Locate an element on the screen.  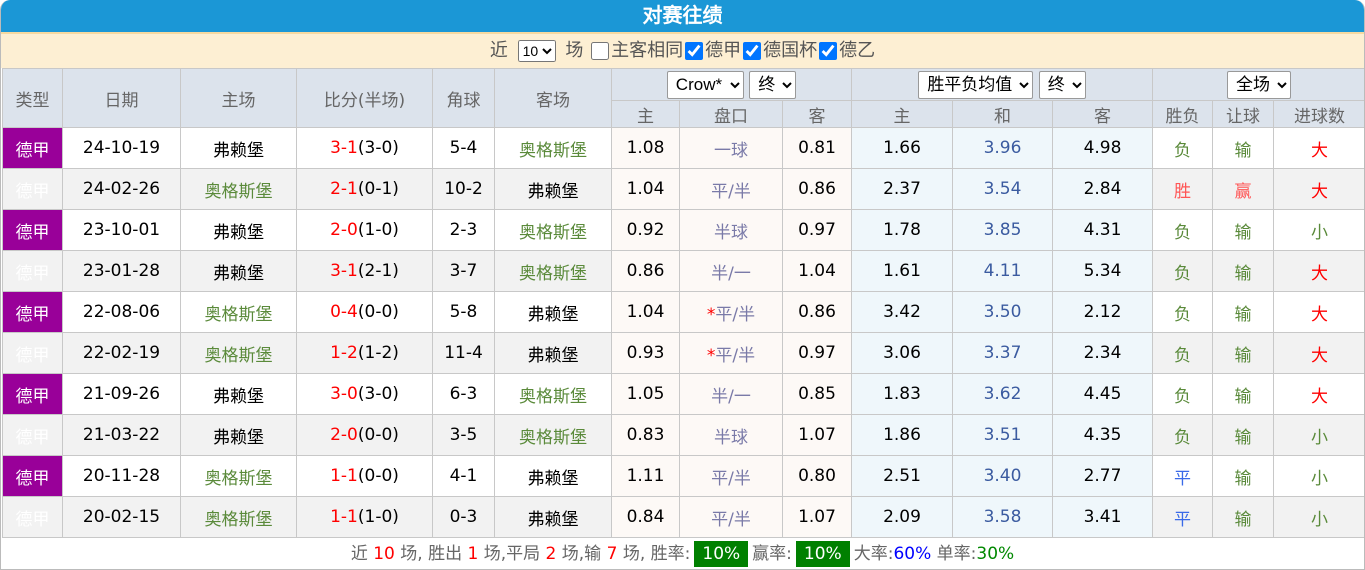
eu-draw-odds: 3.50 is located at coordinates (1002, 312).